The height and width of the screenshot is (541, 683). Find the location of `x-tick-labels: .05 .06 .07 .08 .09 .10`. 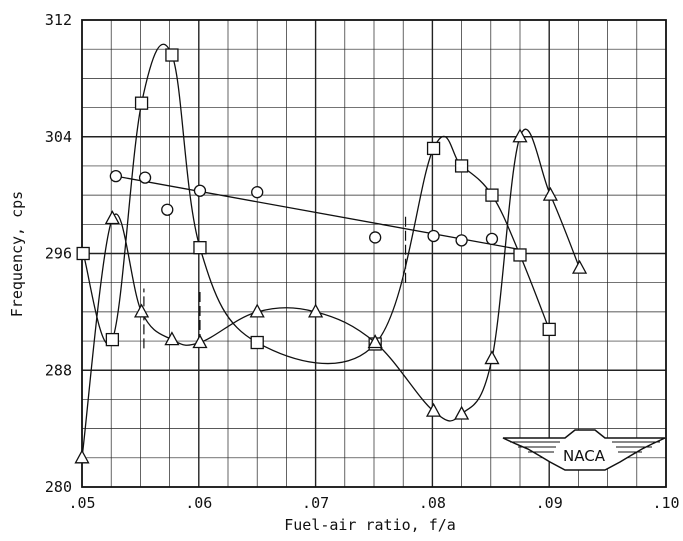

x-tick-labels: .05 .06 .07 .08 .09 .10 is located at coordinates (373, 503).